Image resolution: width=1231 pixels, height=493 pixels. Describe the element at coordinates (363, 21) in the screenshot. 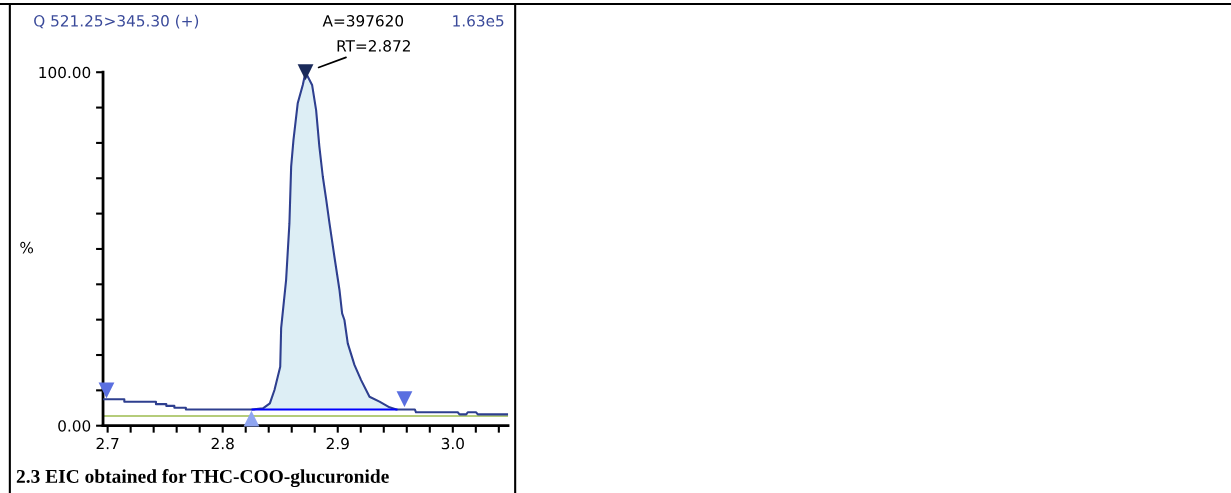

I see `text: A=397620` at that location.